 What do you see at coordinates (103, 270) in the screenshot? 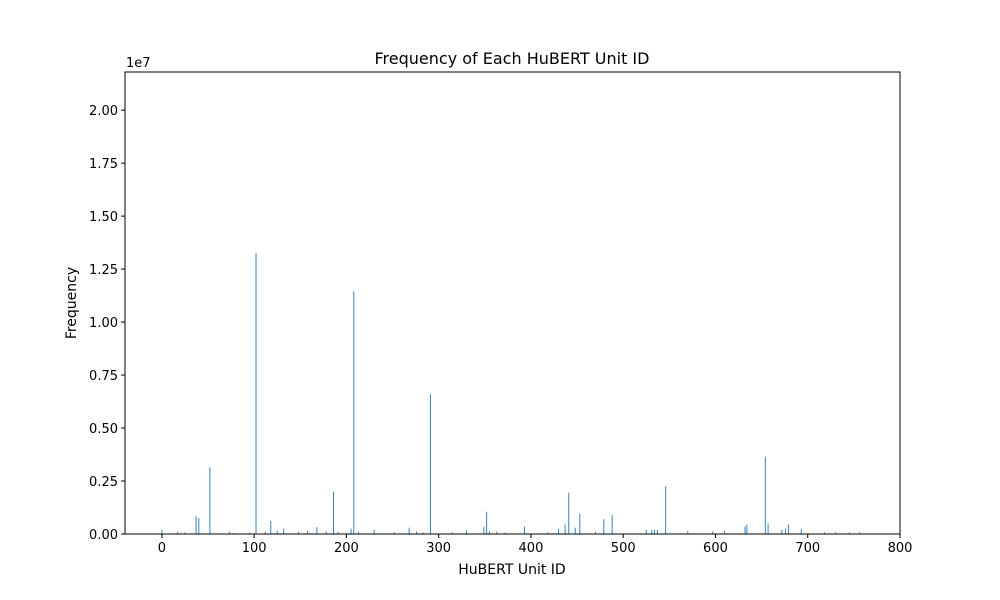
I see `y-tick-label: 1.25` at bounding box center [103, 270].